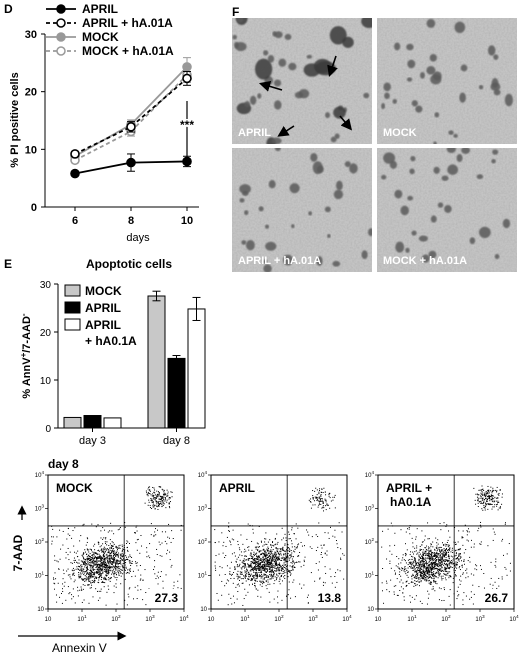 The image size is (520, 657). I want to click on d-x-tick-label: 10, so click(187, 221).